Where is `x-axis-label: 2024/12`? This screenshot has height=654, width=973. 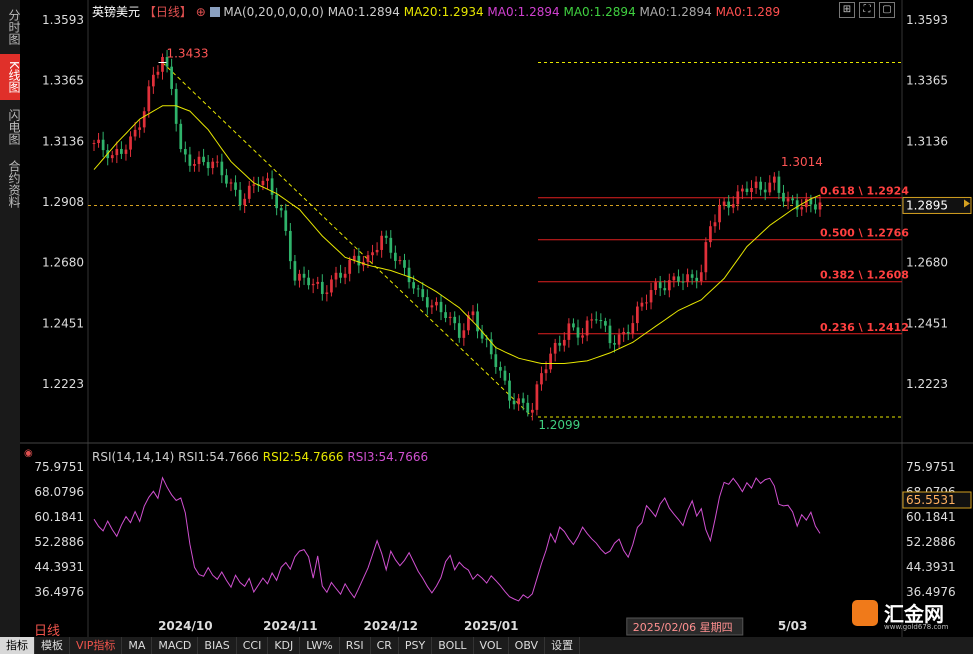
x-axis-label: 2024/12 is located at coordinates (391, 626).